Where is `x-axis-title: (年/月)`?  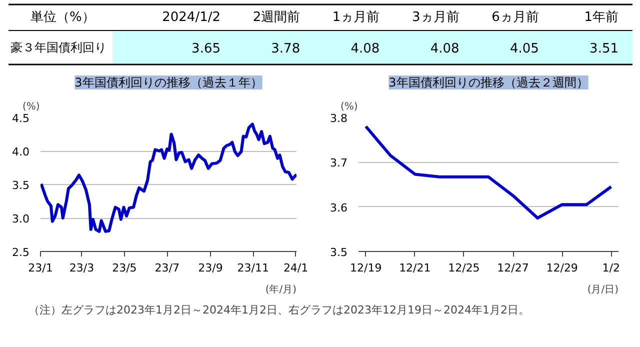 x-axis-title: (年/月) is located at coordinates (281, 290).